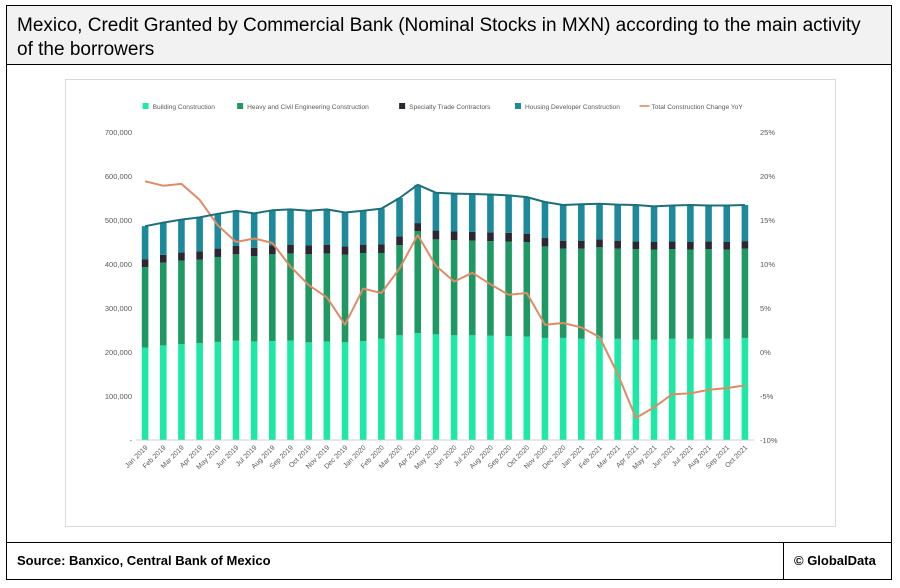  Describe the element at coordinates (767, 396) in the screenshot. I see `y-right-tick-label: -5%` at that location.